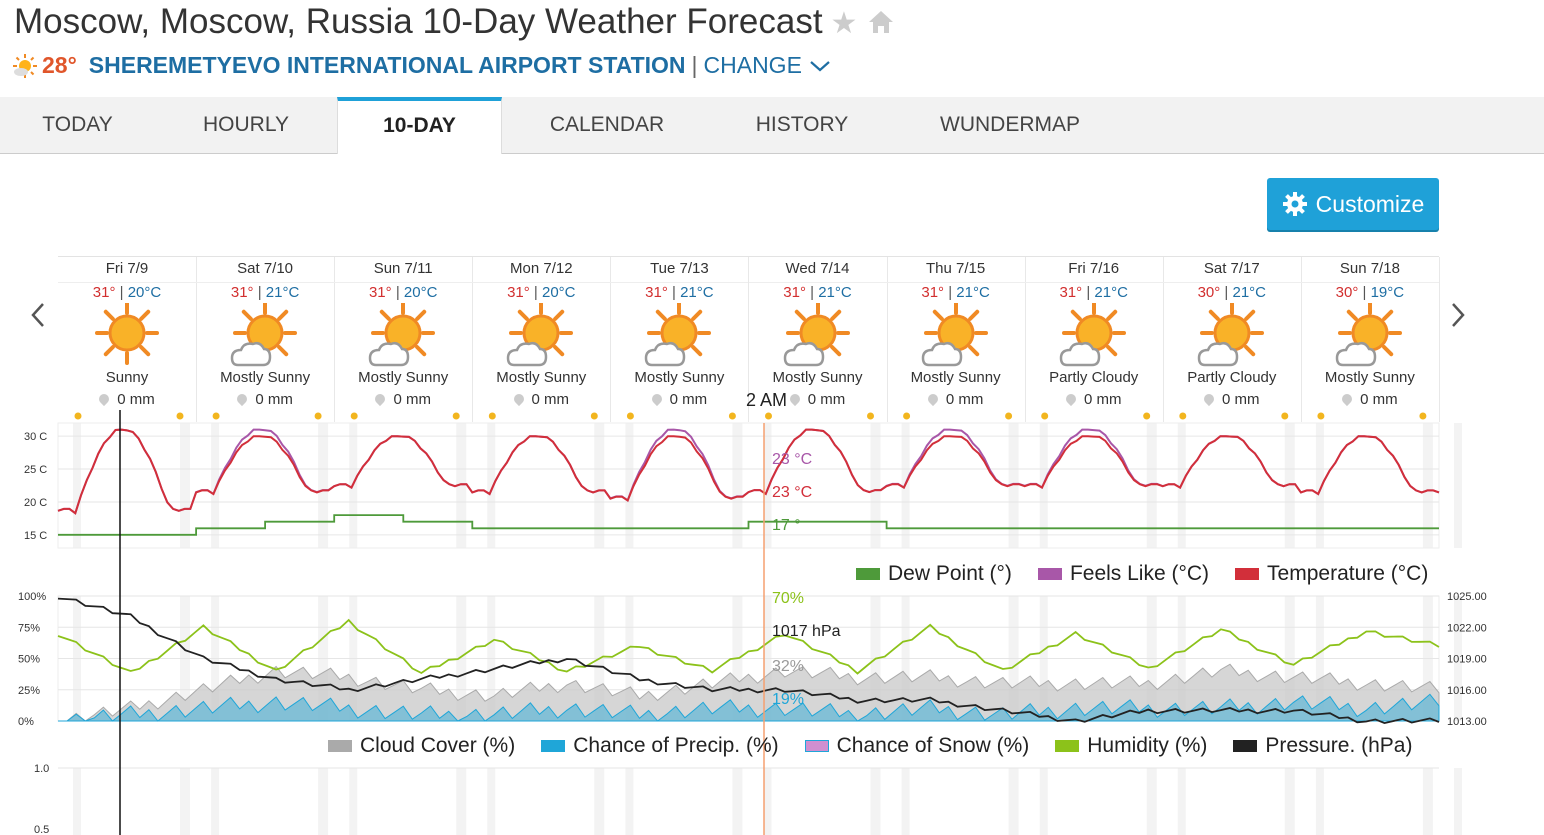  Describe the element at coordinates (246, 124) in the screenshot. I see `tab-hourly: HOURLY` at that location.